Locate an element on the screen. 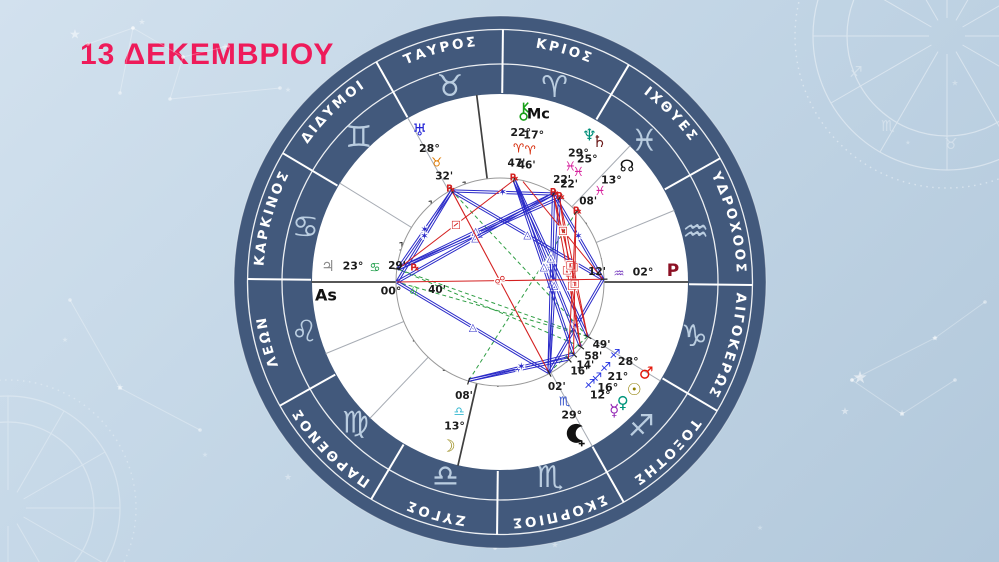  point-chiron: 22°♈ 47' ℞ is located at coordinates (519, 142).